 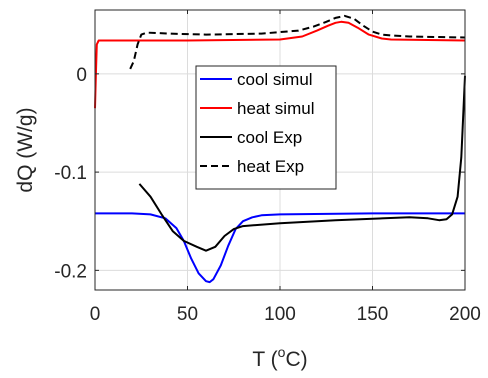 I want to click on legend-label-heat-exp: heat Exp, so click(x=270, y=166).